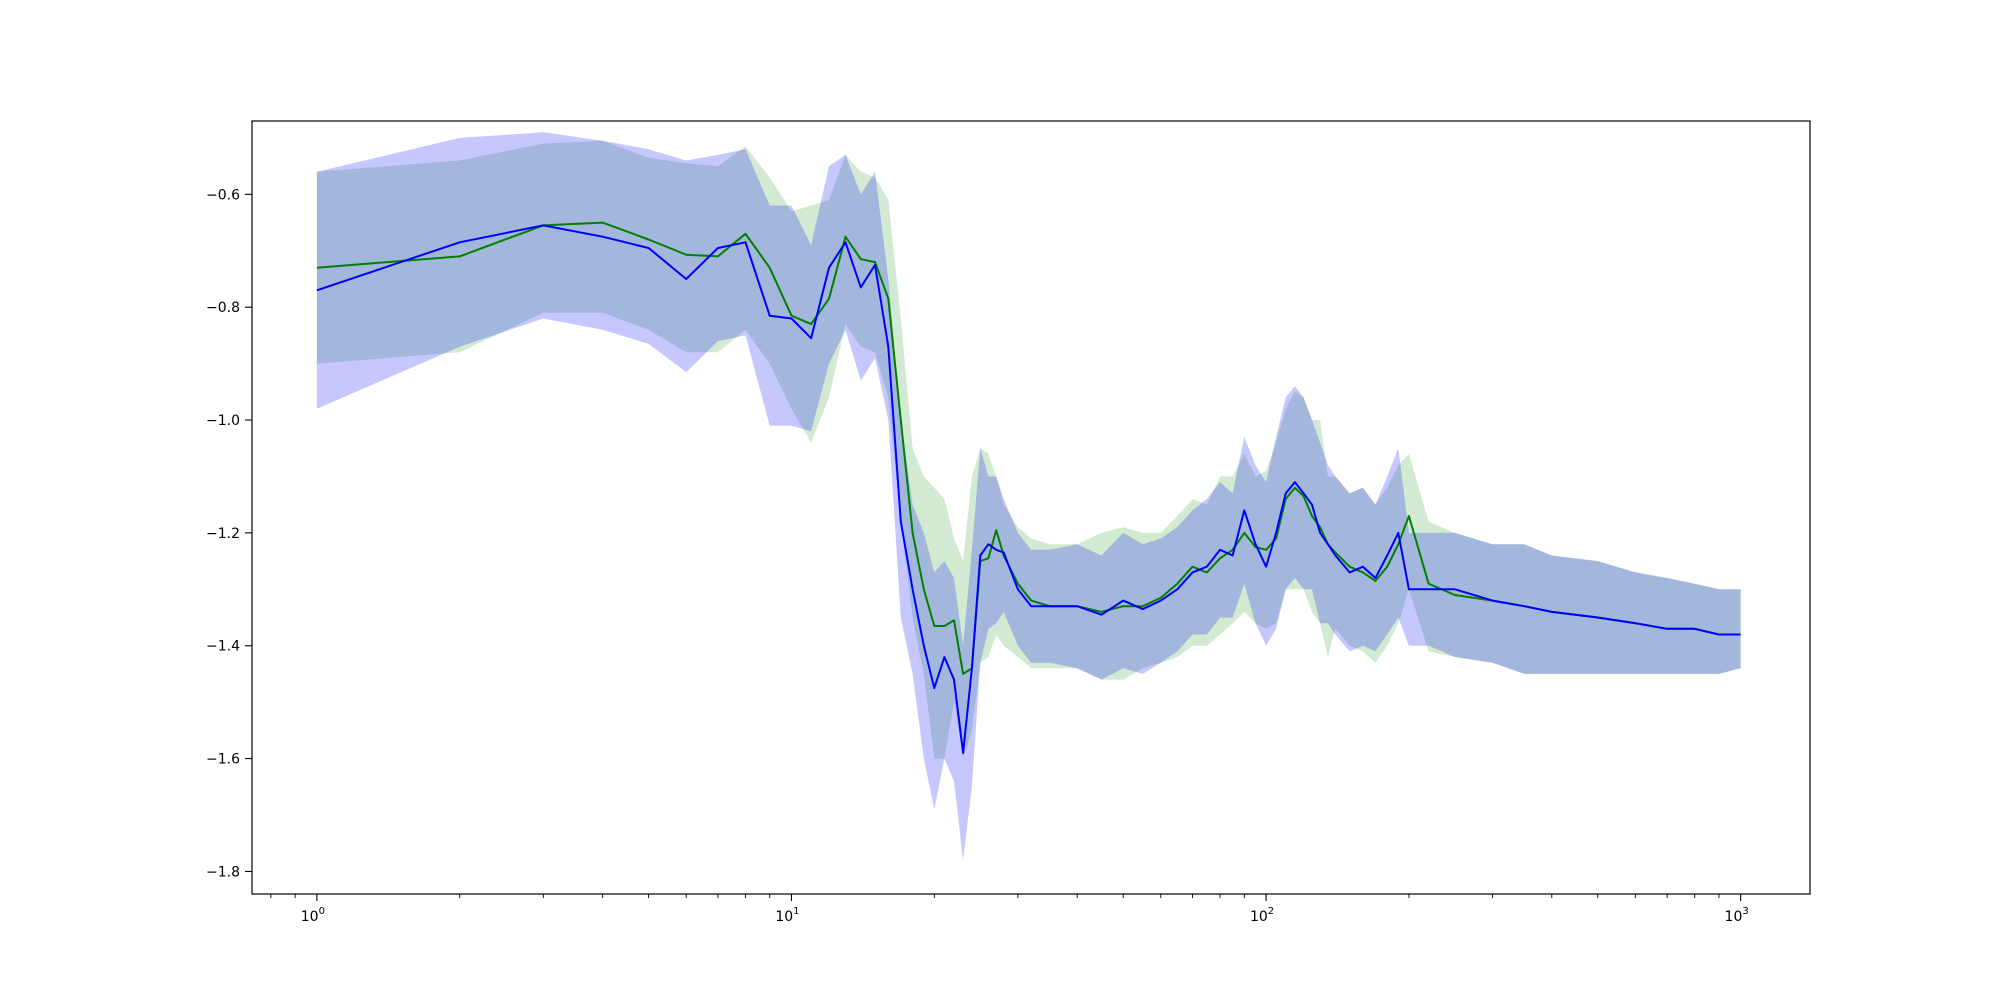  I want to click on y-axis: −0.6 −0.8 −1.0 −1.2 −1.4 −1.6 −1.8, so click(229, 533).